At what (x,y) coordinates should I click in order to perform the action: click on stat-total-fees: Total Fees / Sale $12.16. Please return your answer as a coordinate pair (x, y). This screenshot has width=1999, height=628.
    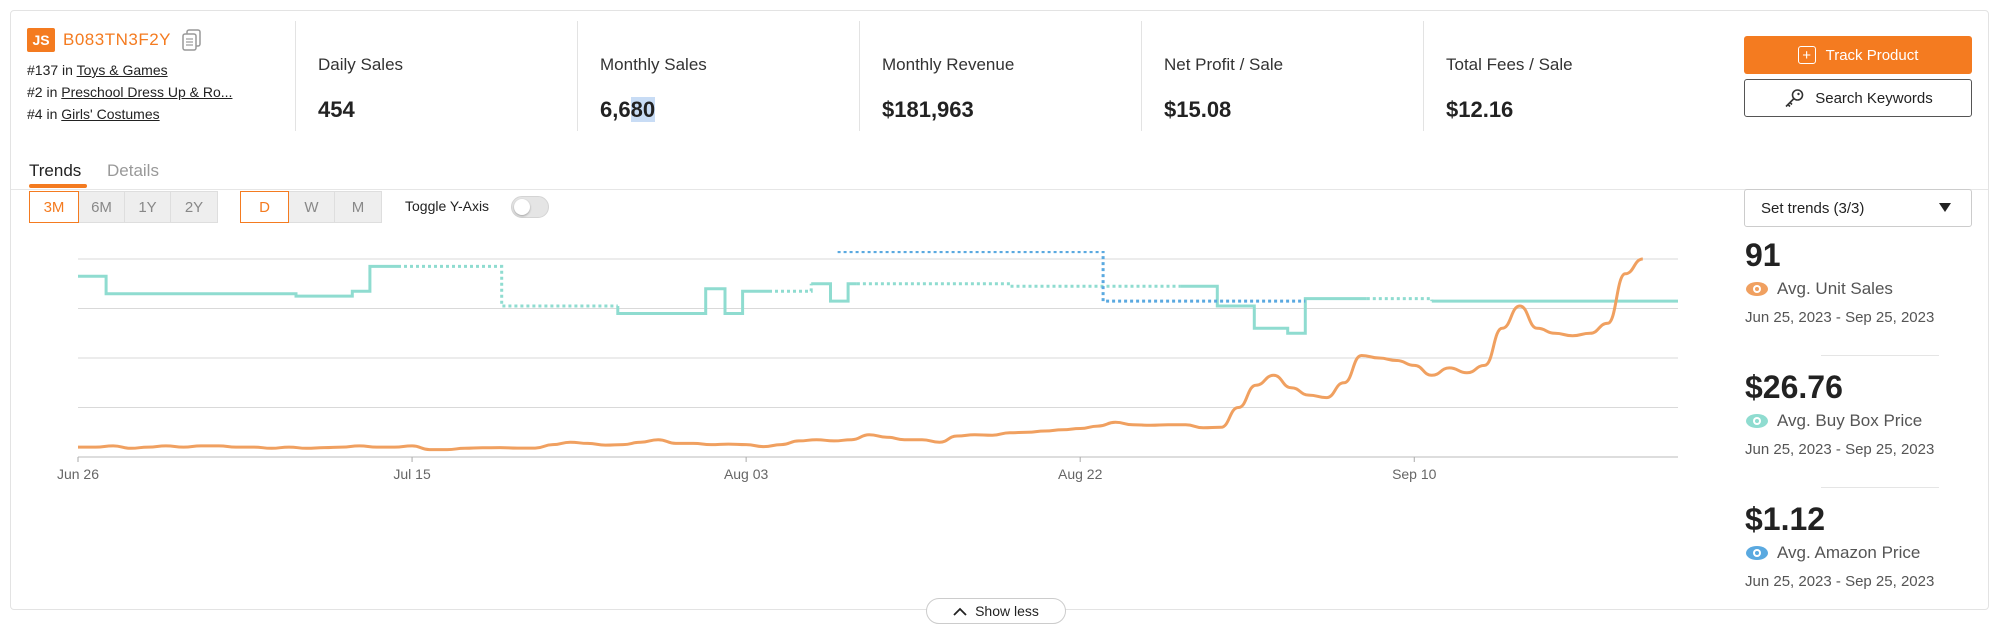
    Looking at the image, I should click on (1564, 76).